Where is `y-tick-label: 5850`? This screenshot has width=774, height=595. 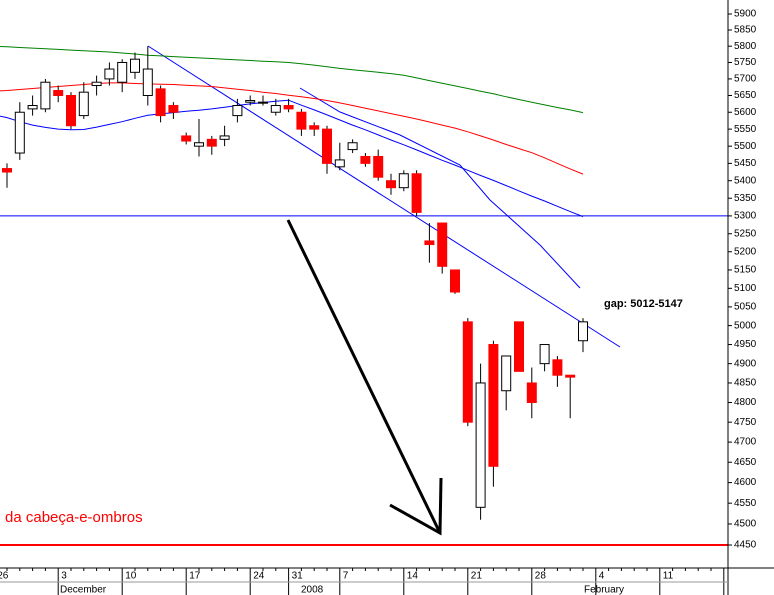 y-tick-label: 5850 is located at coordinates (745, 30).